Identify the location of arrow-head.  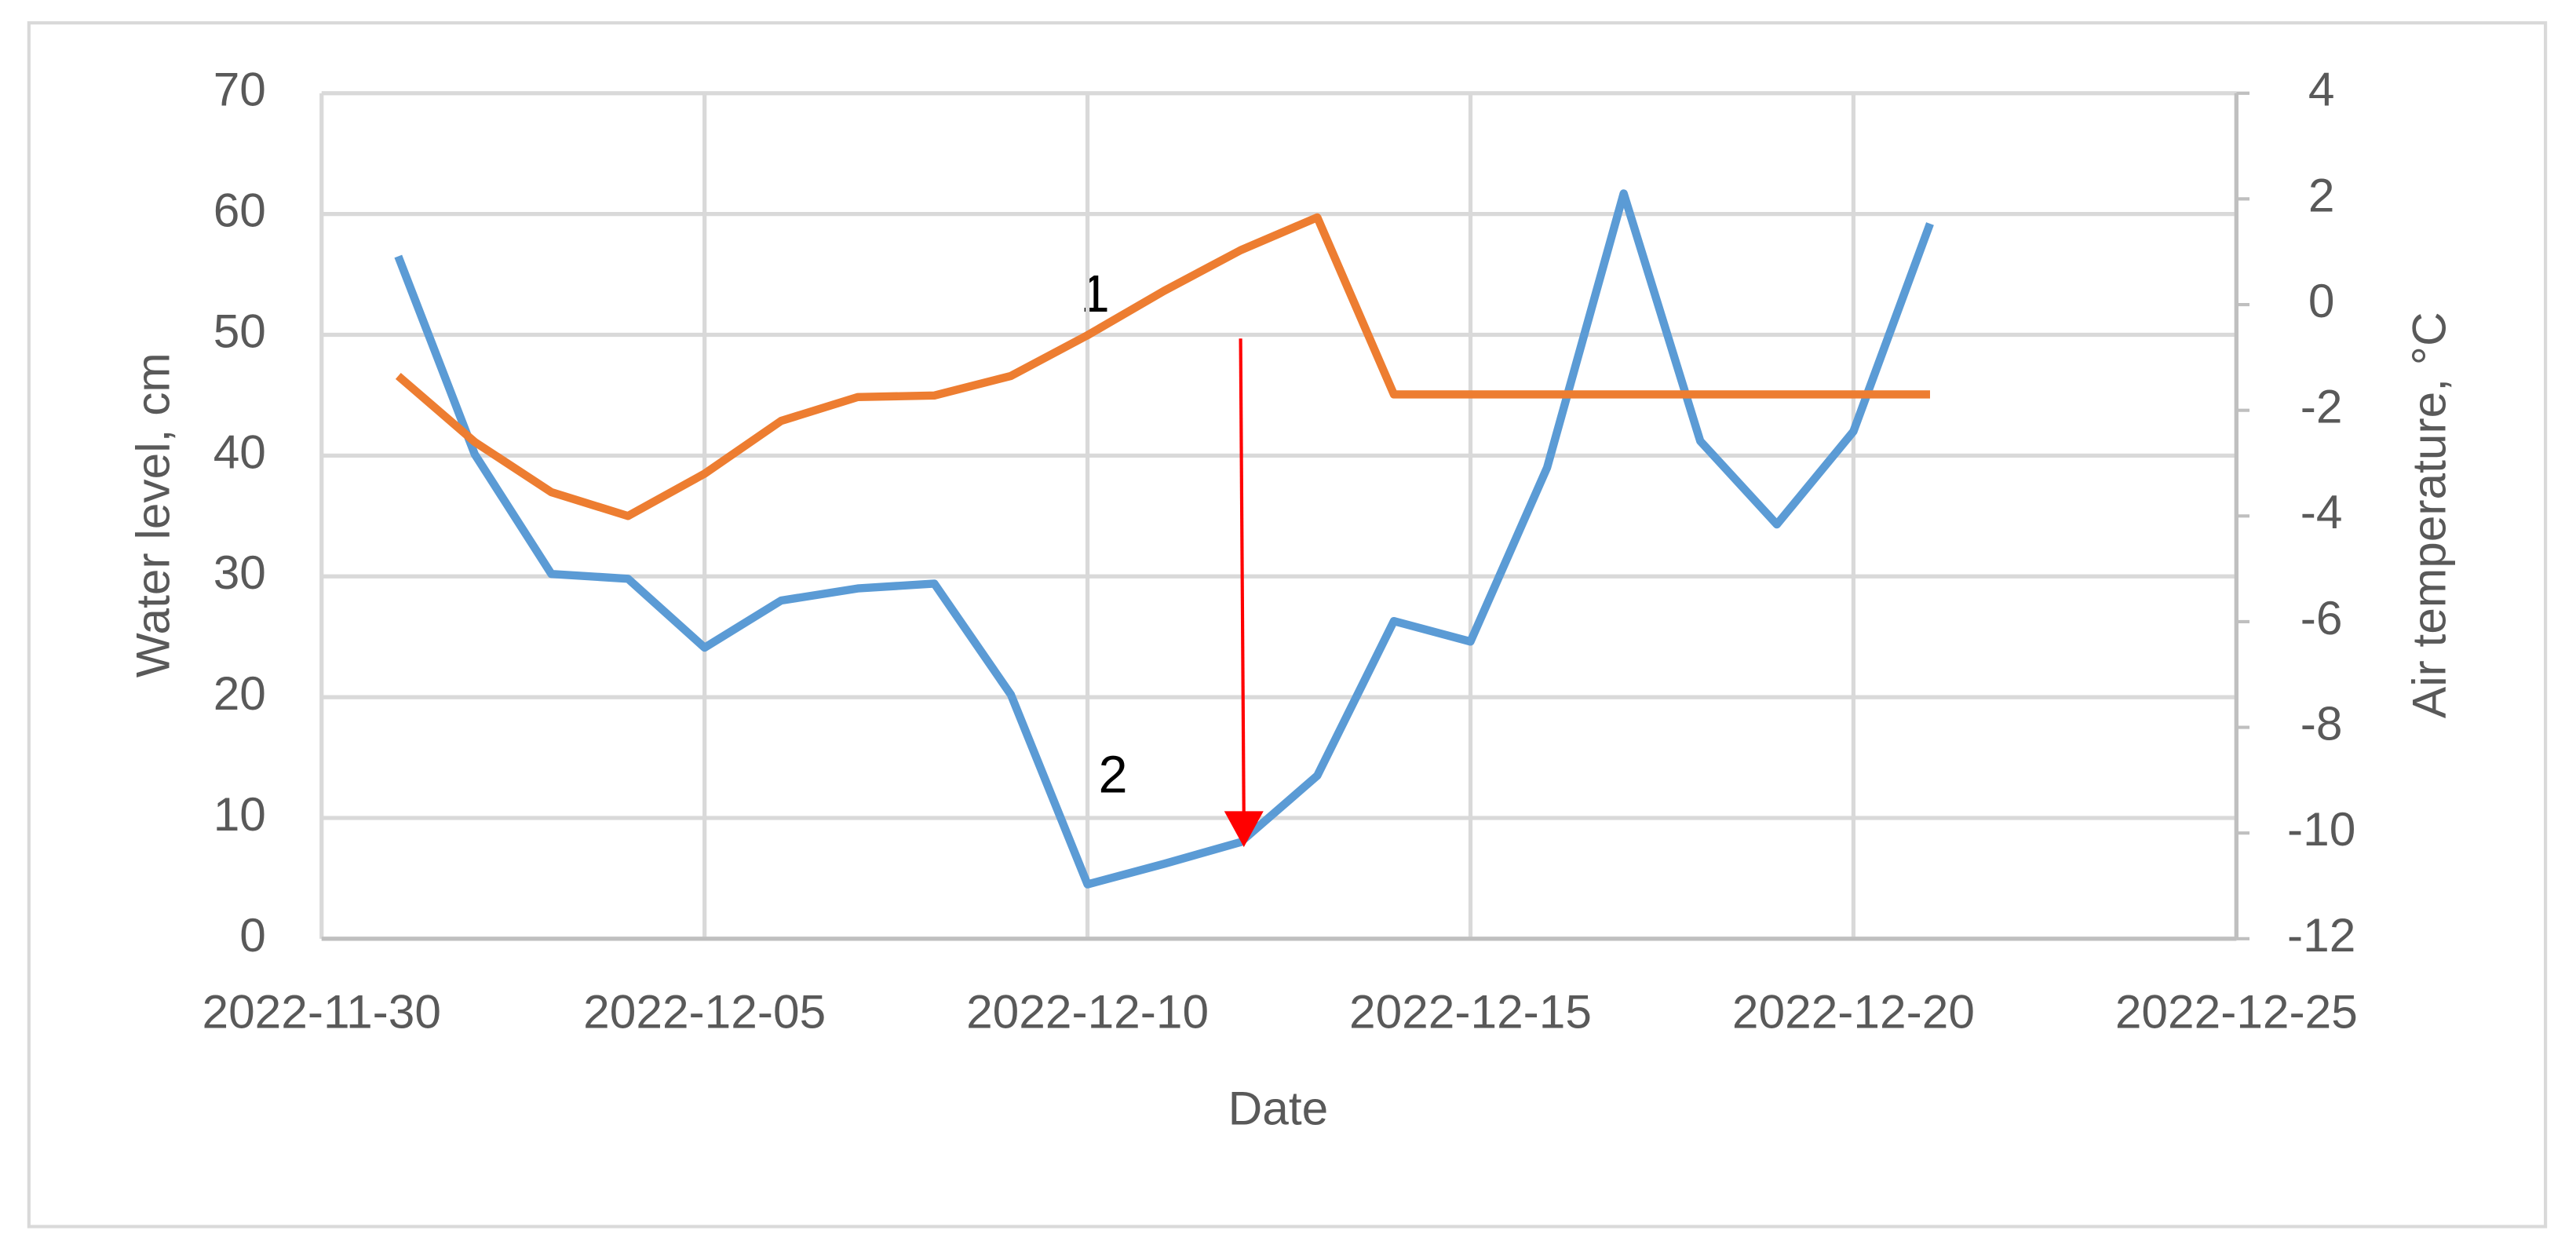
(1244, 829).